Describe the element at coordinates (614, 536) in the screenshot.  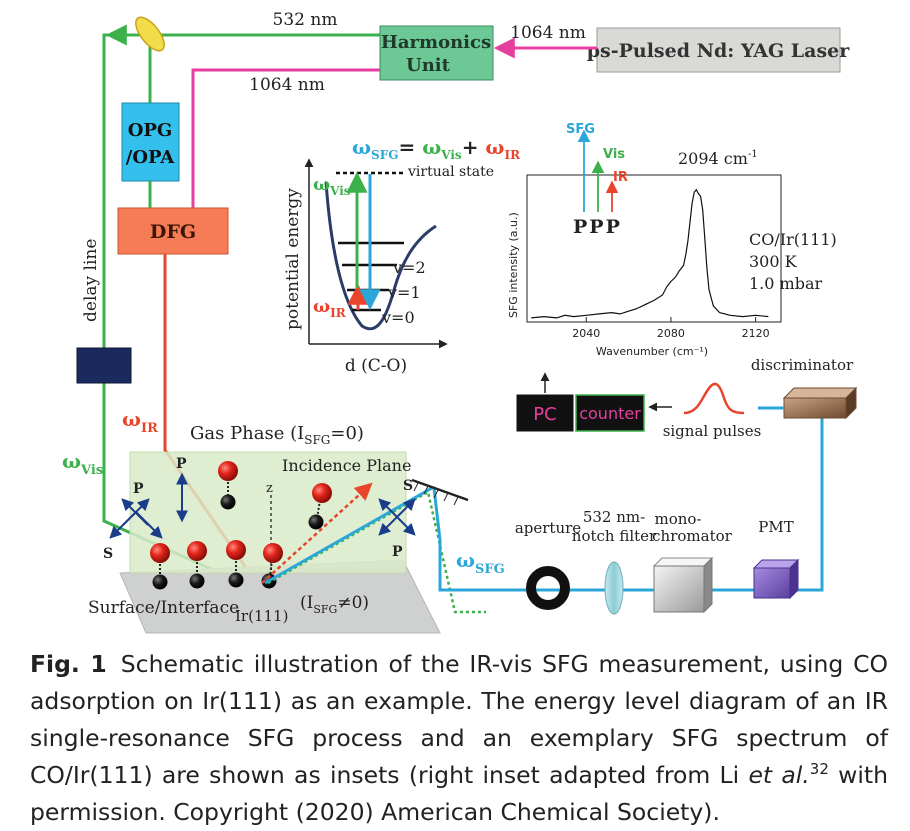
I see `notch-label-2: notch filter` at that location.